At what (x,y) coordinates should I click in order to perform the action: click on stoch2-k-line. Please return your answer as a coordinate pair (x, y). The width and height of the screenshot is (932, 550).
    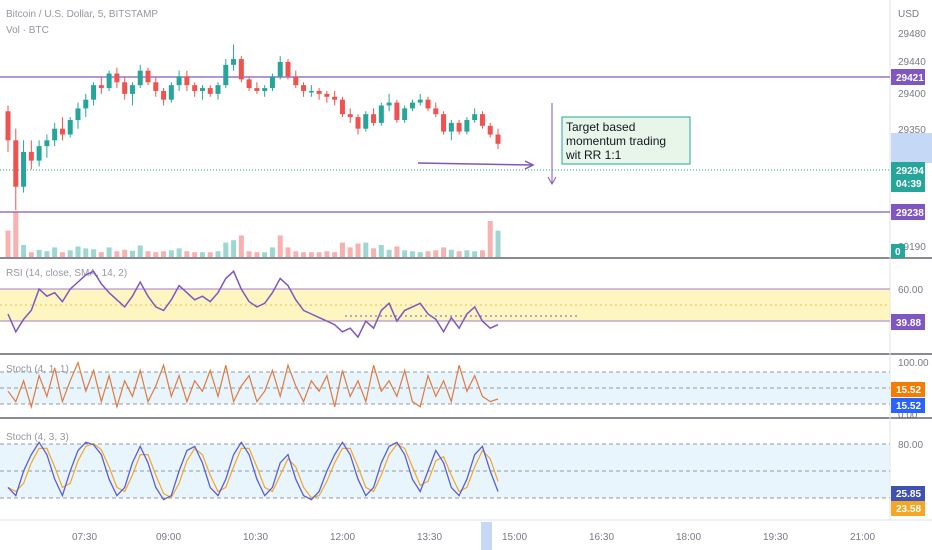
    Looking at the image, I should click on (253, 471).